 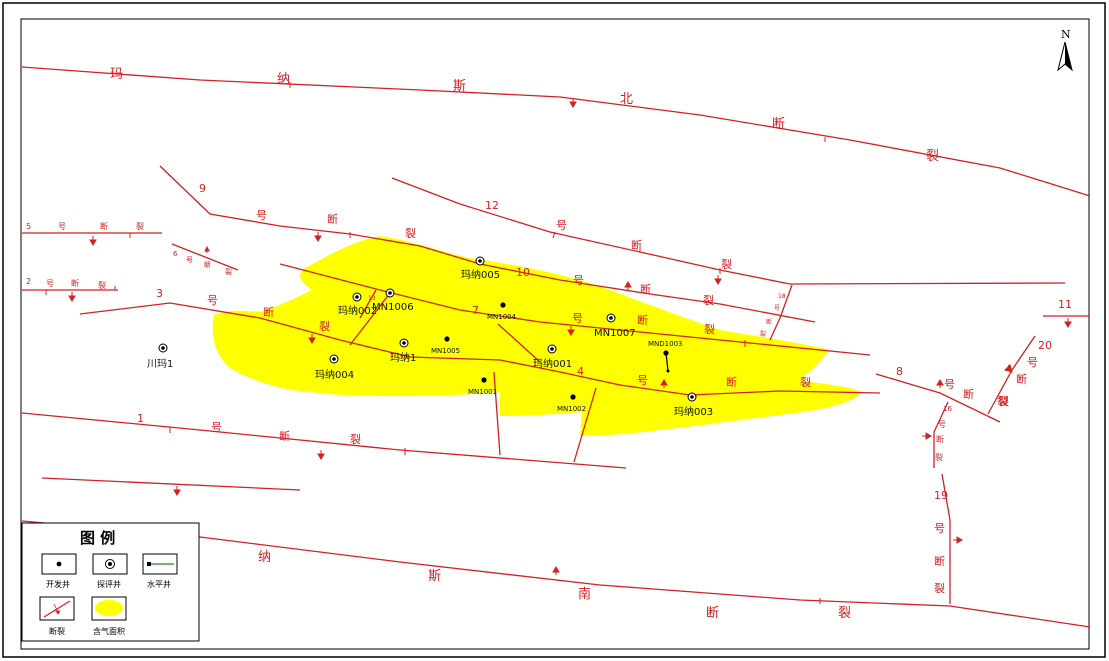 I want to click on legend-box, so click(x=110, y=582).